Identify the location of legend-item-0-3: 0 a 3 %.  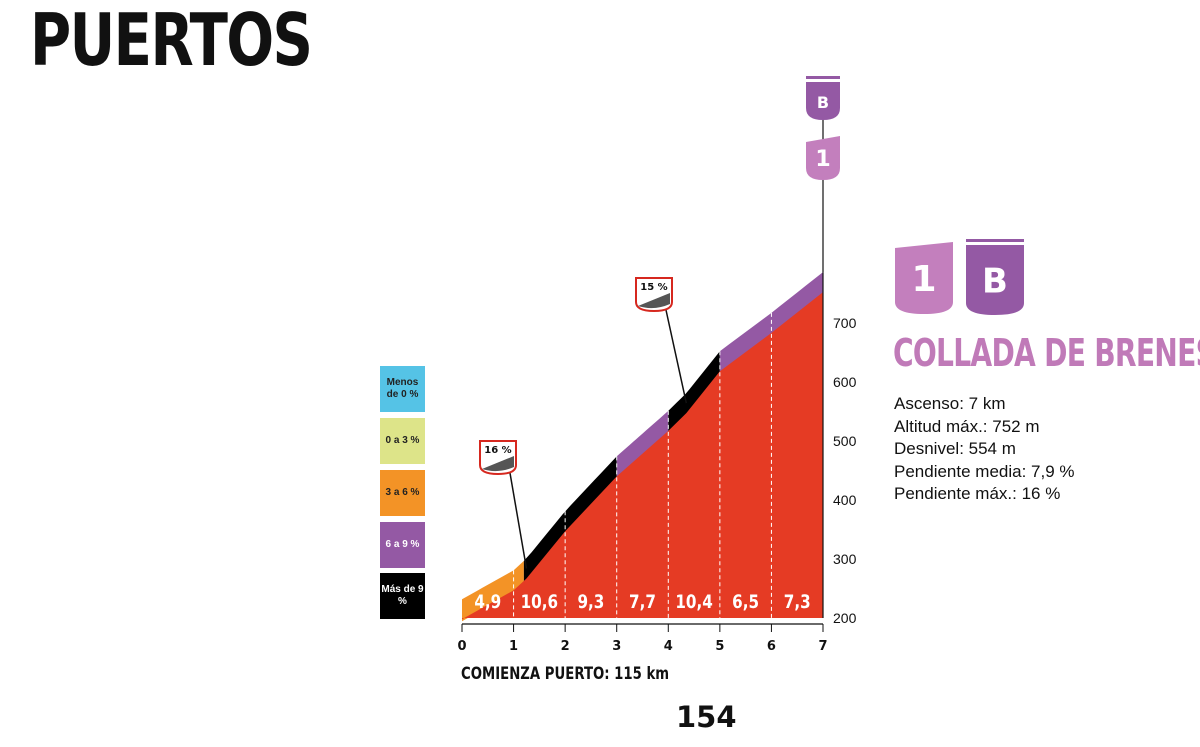
(402, 441).